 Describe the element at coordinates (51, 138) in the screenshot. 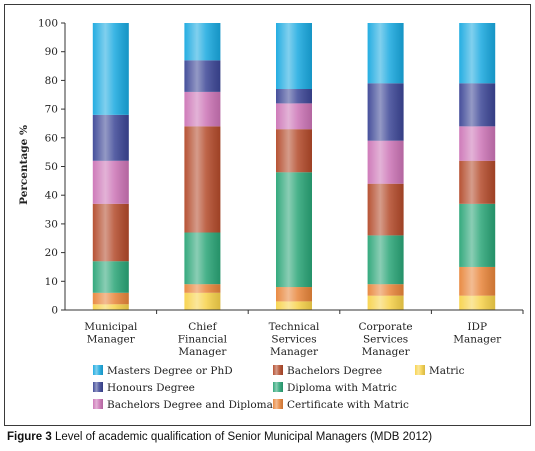

I see `y-tick-label: 60` at that location.